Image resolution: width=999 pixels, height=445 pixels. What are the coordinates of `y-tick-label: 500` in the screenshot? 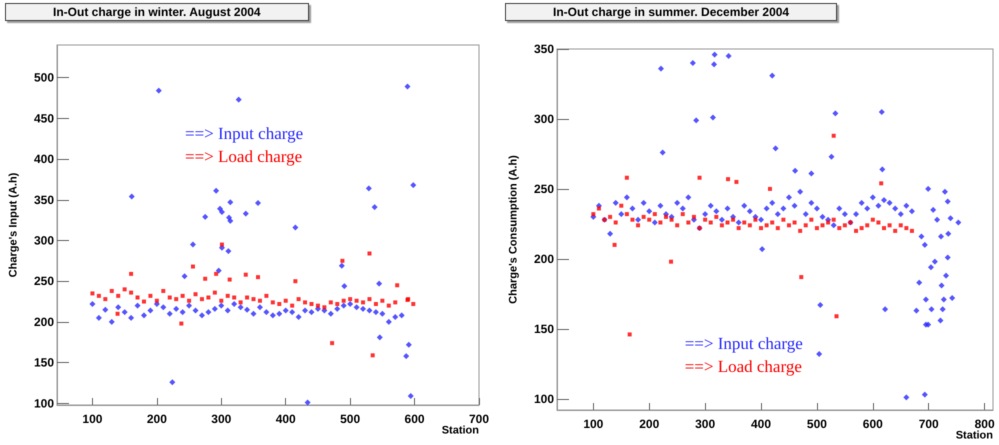 It's located at (44, 77).